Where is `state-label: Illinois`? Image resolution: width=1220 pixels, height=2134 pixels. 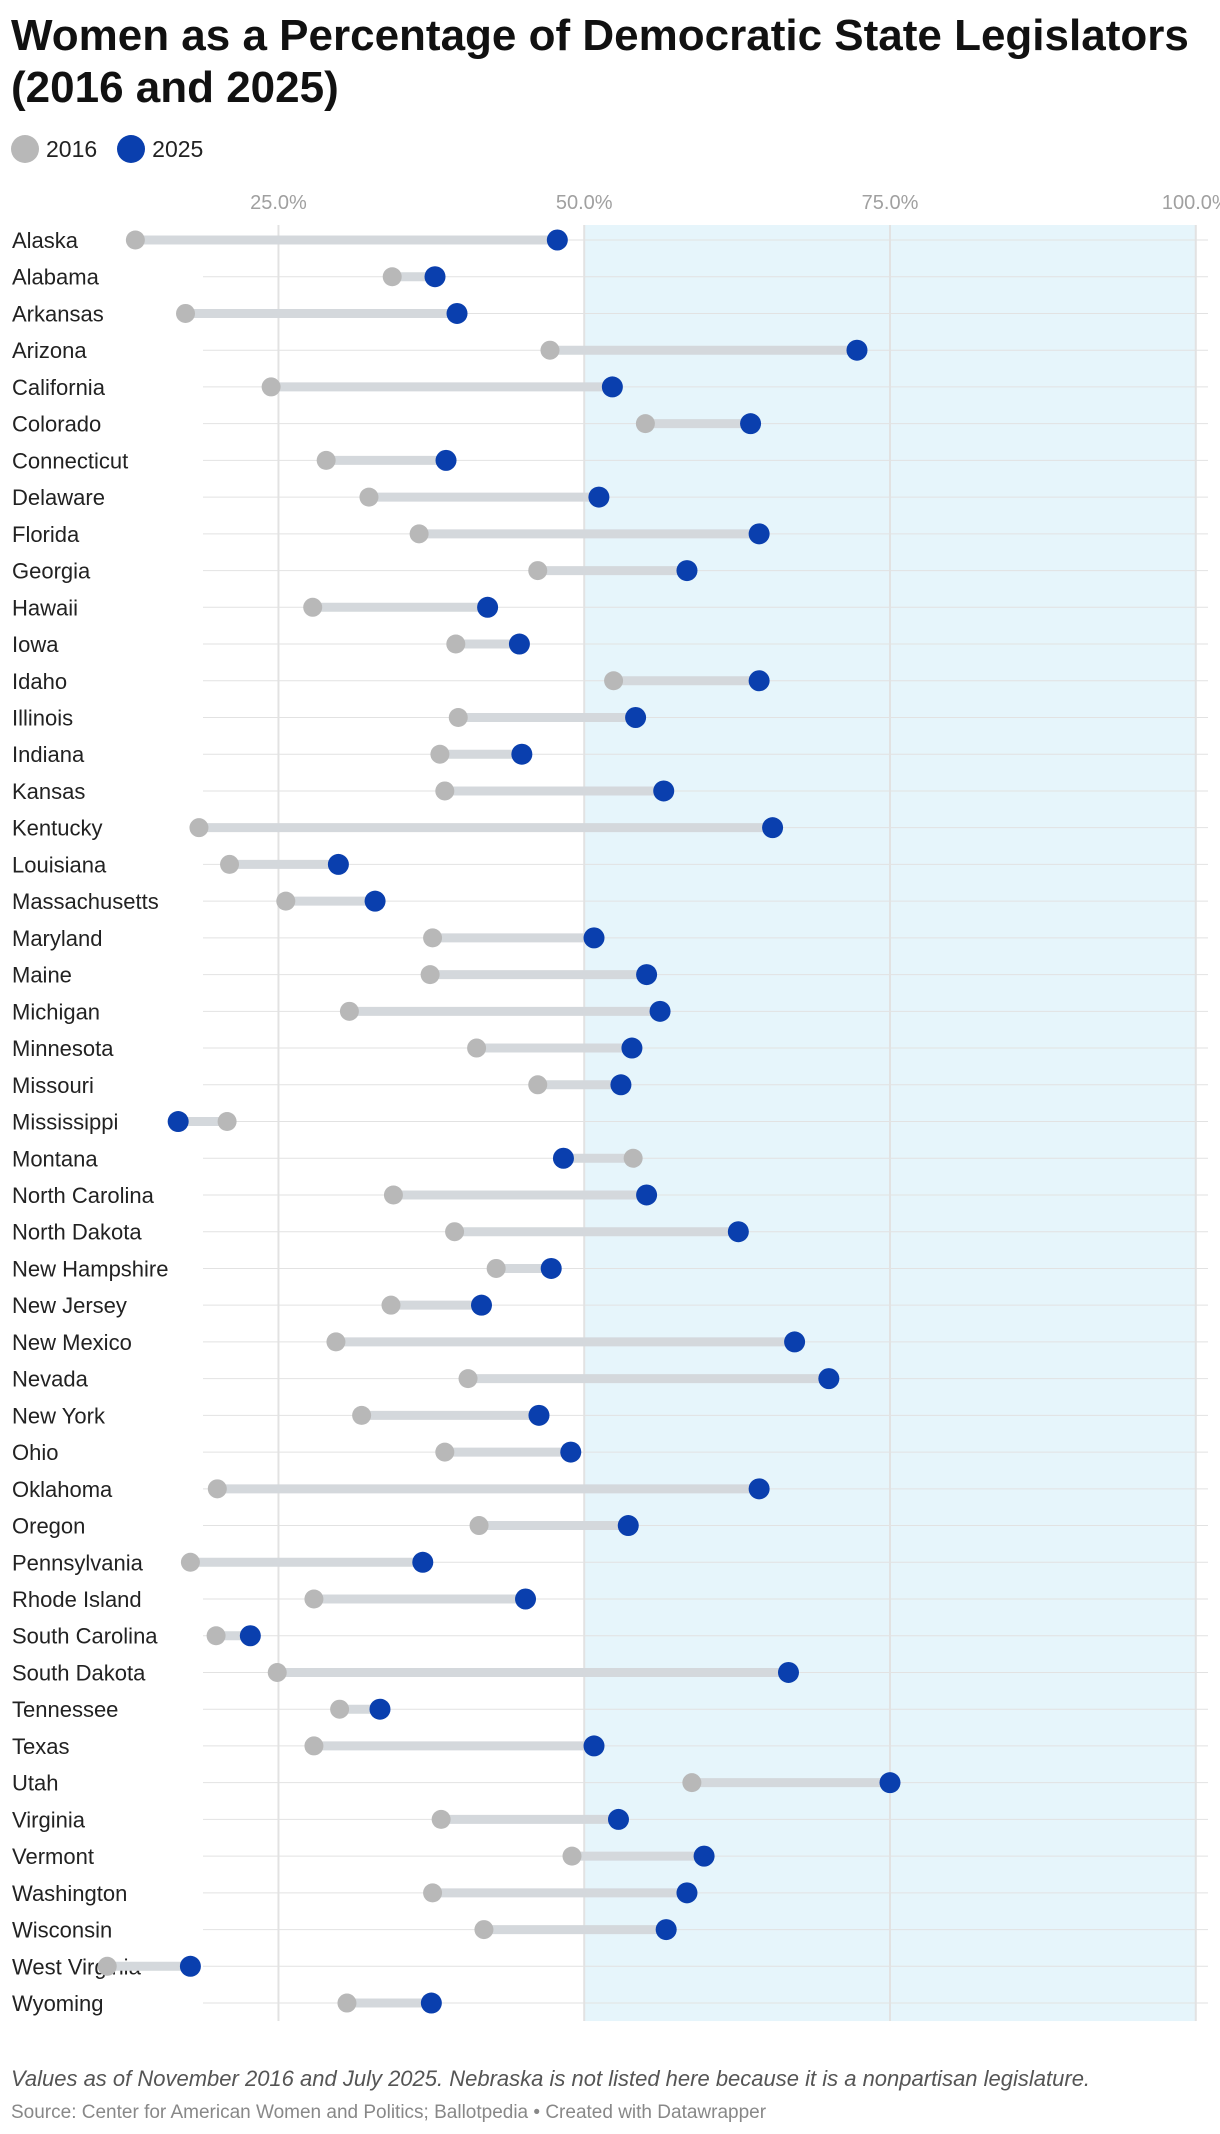 state-label: Illinois is located at coordinates (42, 717).